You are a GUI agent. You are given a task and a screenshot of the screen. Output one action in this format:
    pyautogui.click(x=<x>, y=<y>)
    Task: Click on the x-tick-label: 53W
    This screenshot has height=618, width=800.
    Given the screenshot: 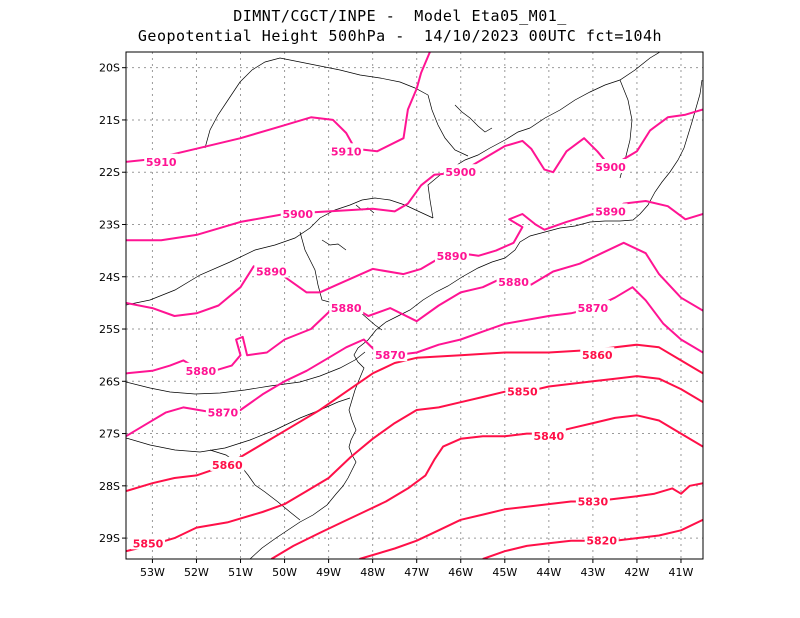 What is the action you would take?
    pyautogui.click(x=152, y=572)
    